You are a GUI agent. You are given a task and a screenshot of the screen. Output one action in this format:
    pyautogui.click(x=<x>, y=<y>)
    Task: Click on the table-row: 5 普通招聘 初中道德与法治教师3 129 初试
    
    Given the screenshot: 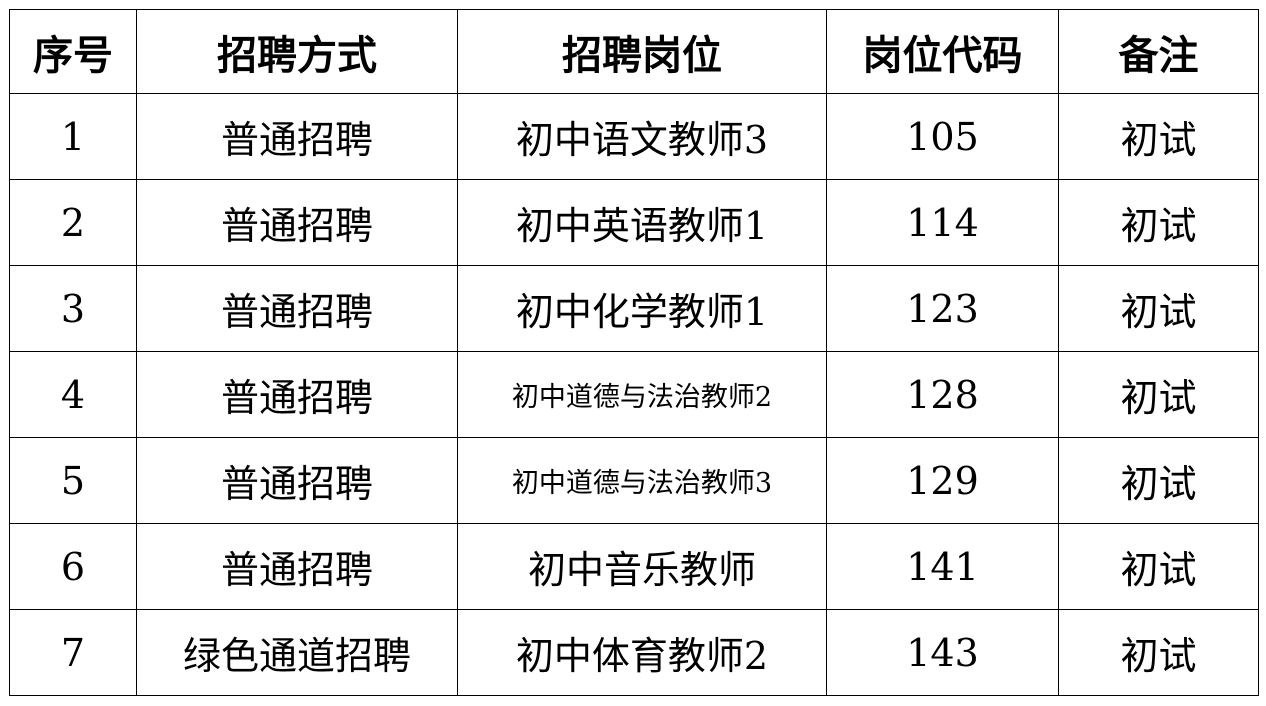 What is the action you would take?
    pyautogui.click(x=634, y=480)
    